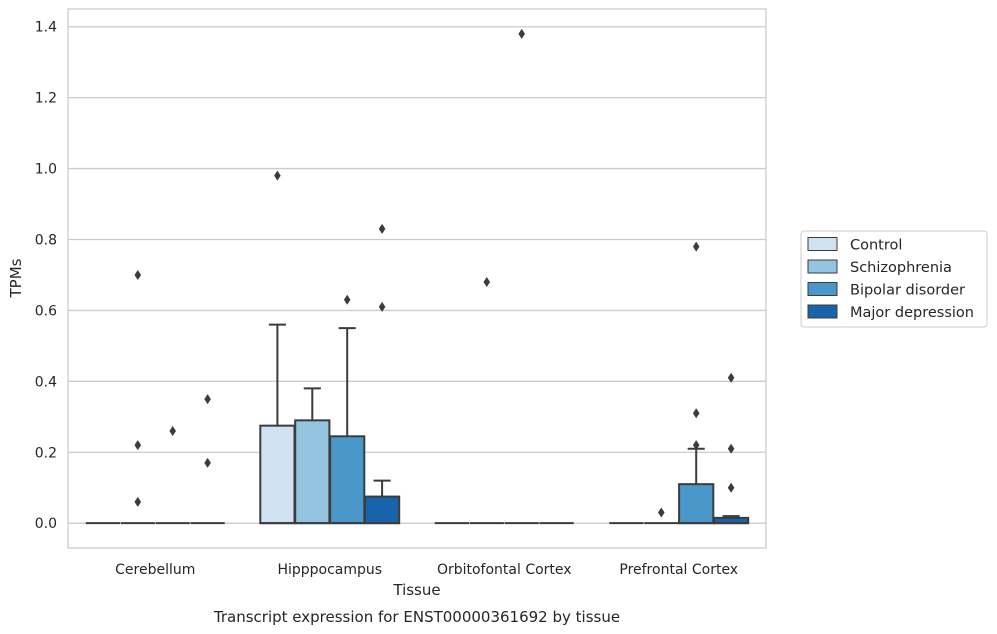  I want to click on x-axis-label: Tissue, so click(416, 590).